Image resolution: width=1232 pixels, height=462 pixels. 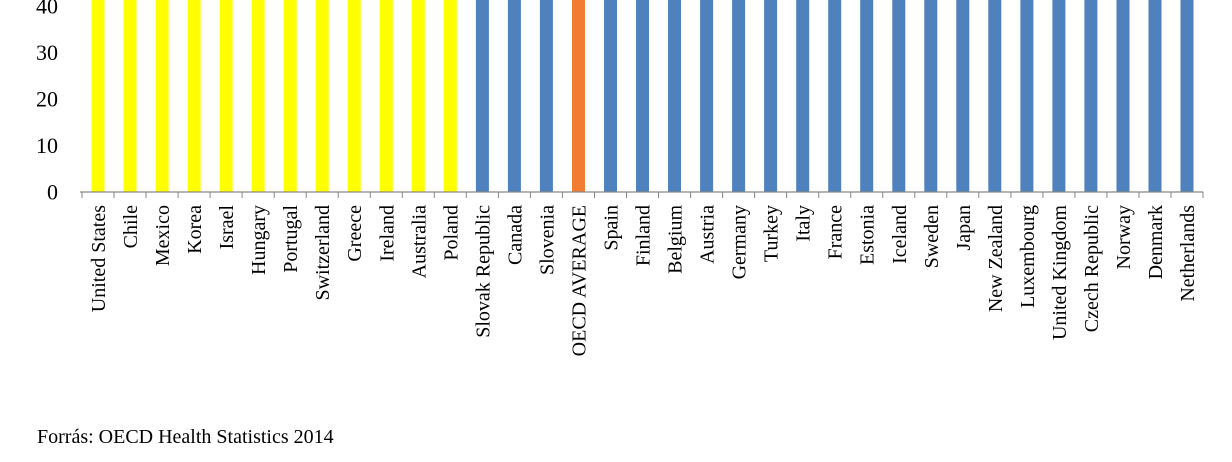 I want to click on category-label: Portugal, so click(x=291, y=239).